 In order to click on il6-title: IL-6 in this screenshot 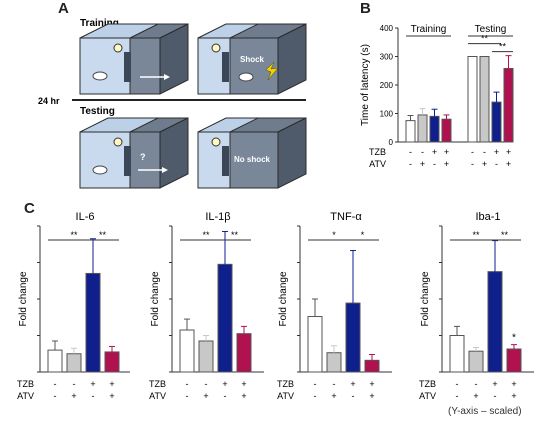, I will do `click(85, 217)`.